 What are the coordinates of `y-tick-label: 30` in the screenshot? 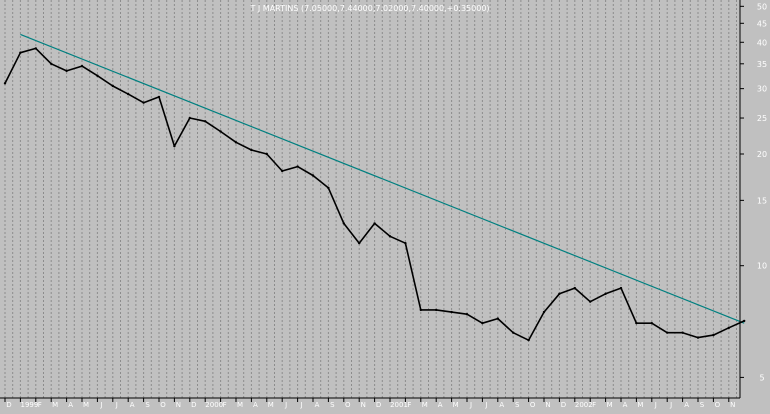 It's located at (762, 89).